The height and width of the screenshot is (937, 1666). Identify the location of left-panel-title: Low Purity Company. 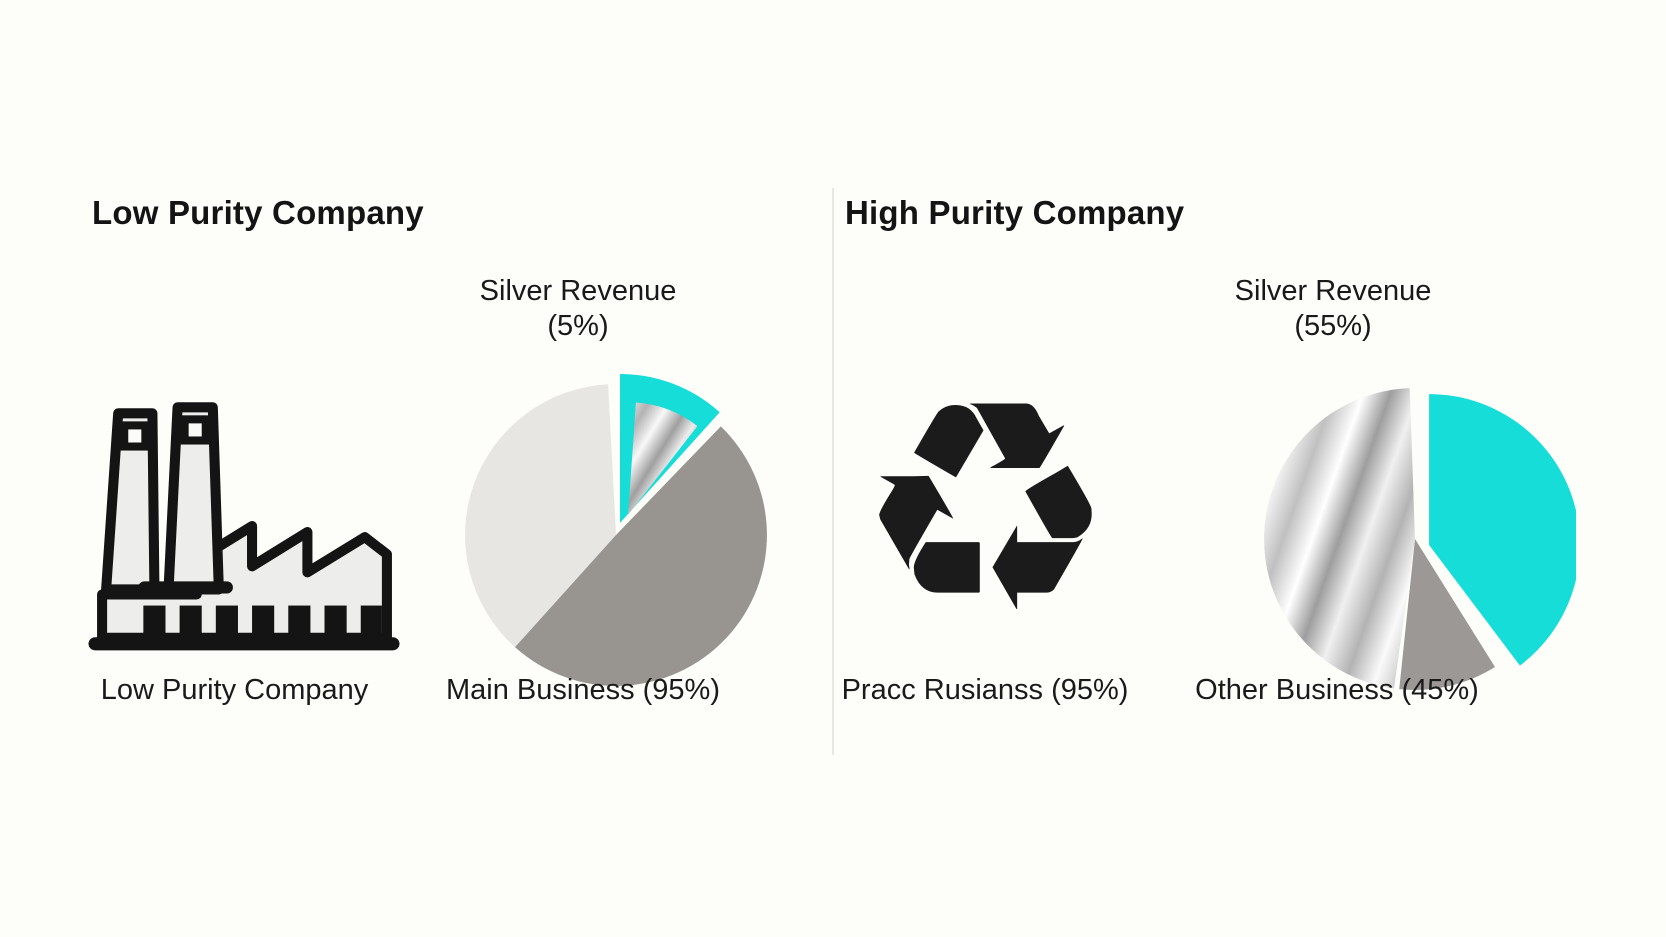
(258, 213).